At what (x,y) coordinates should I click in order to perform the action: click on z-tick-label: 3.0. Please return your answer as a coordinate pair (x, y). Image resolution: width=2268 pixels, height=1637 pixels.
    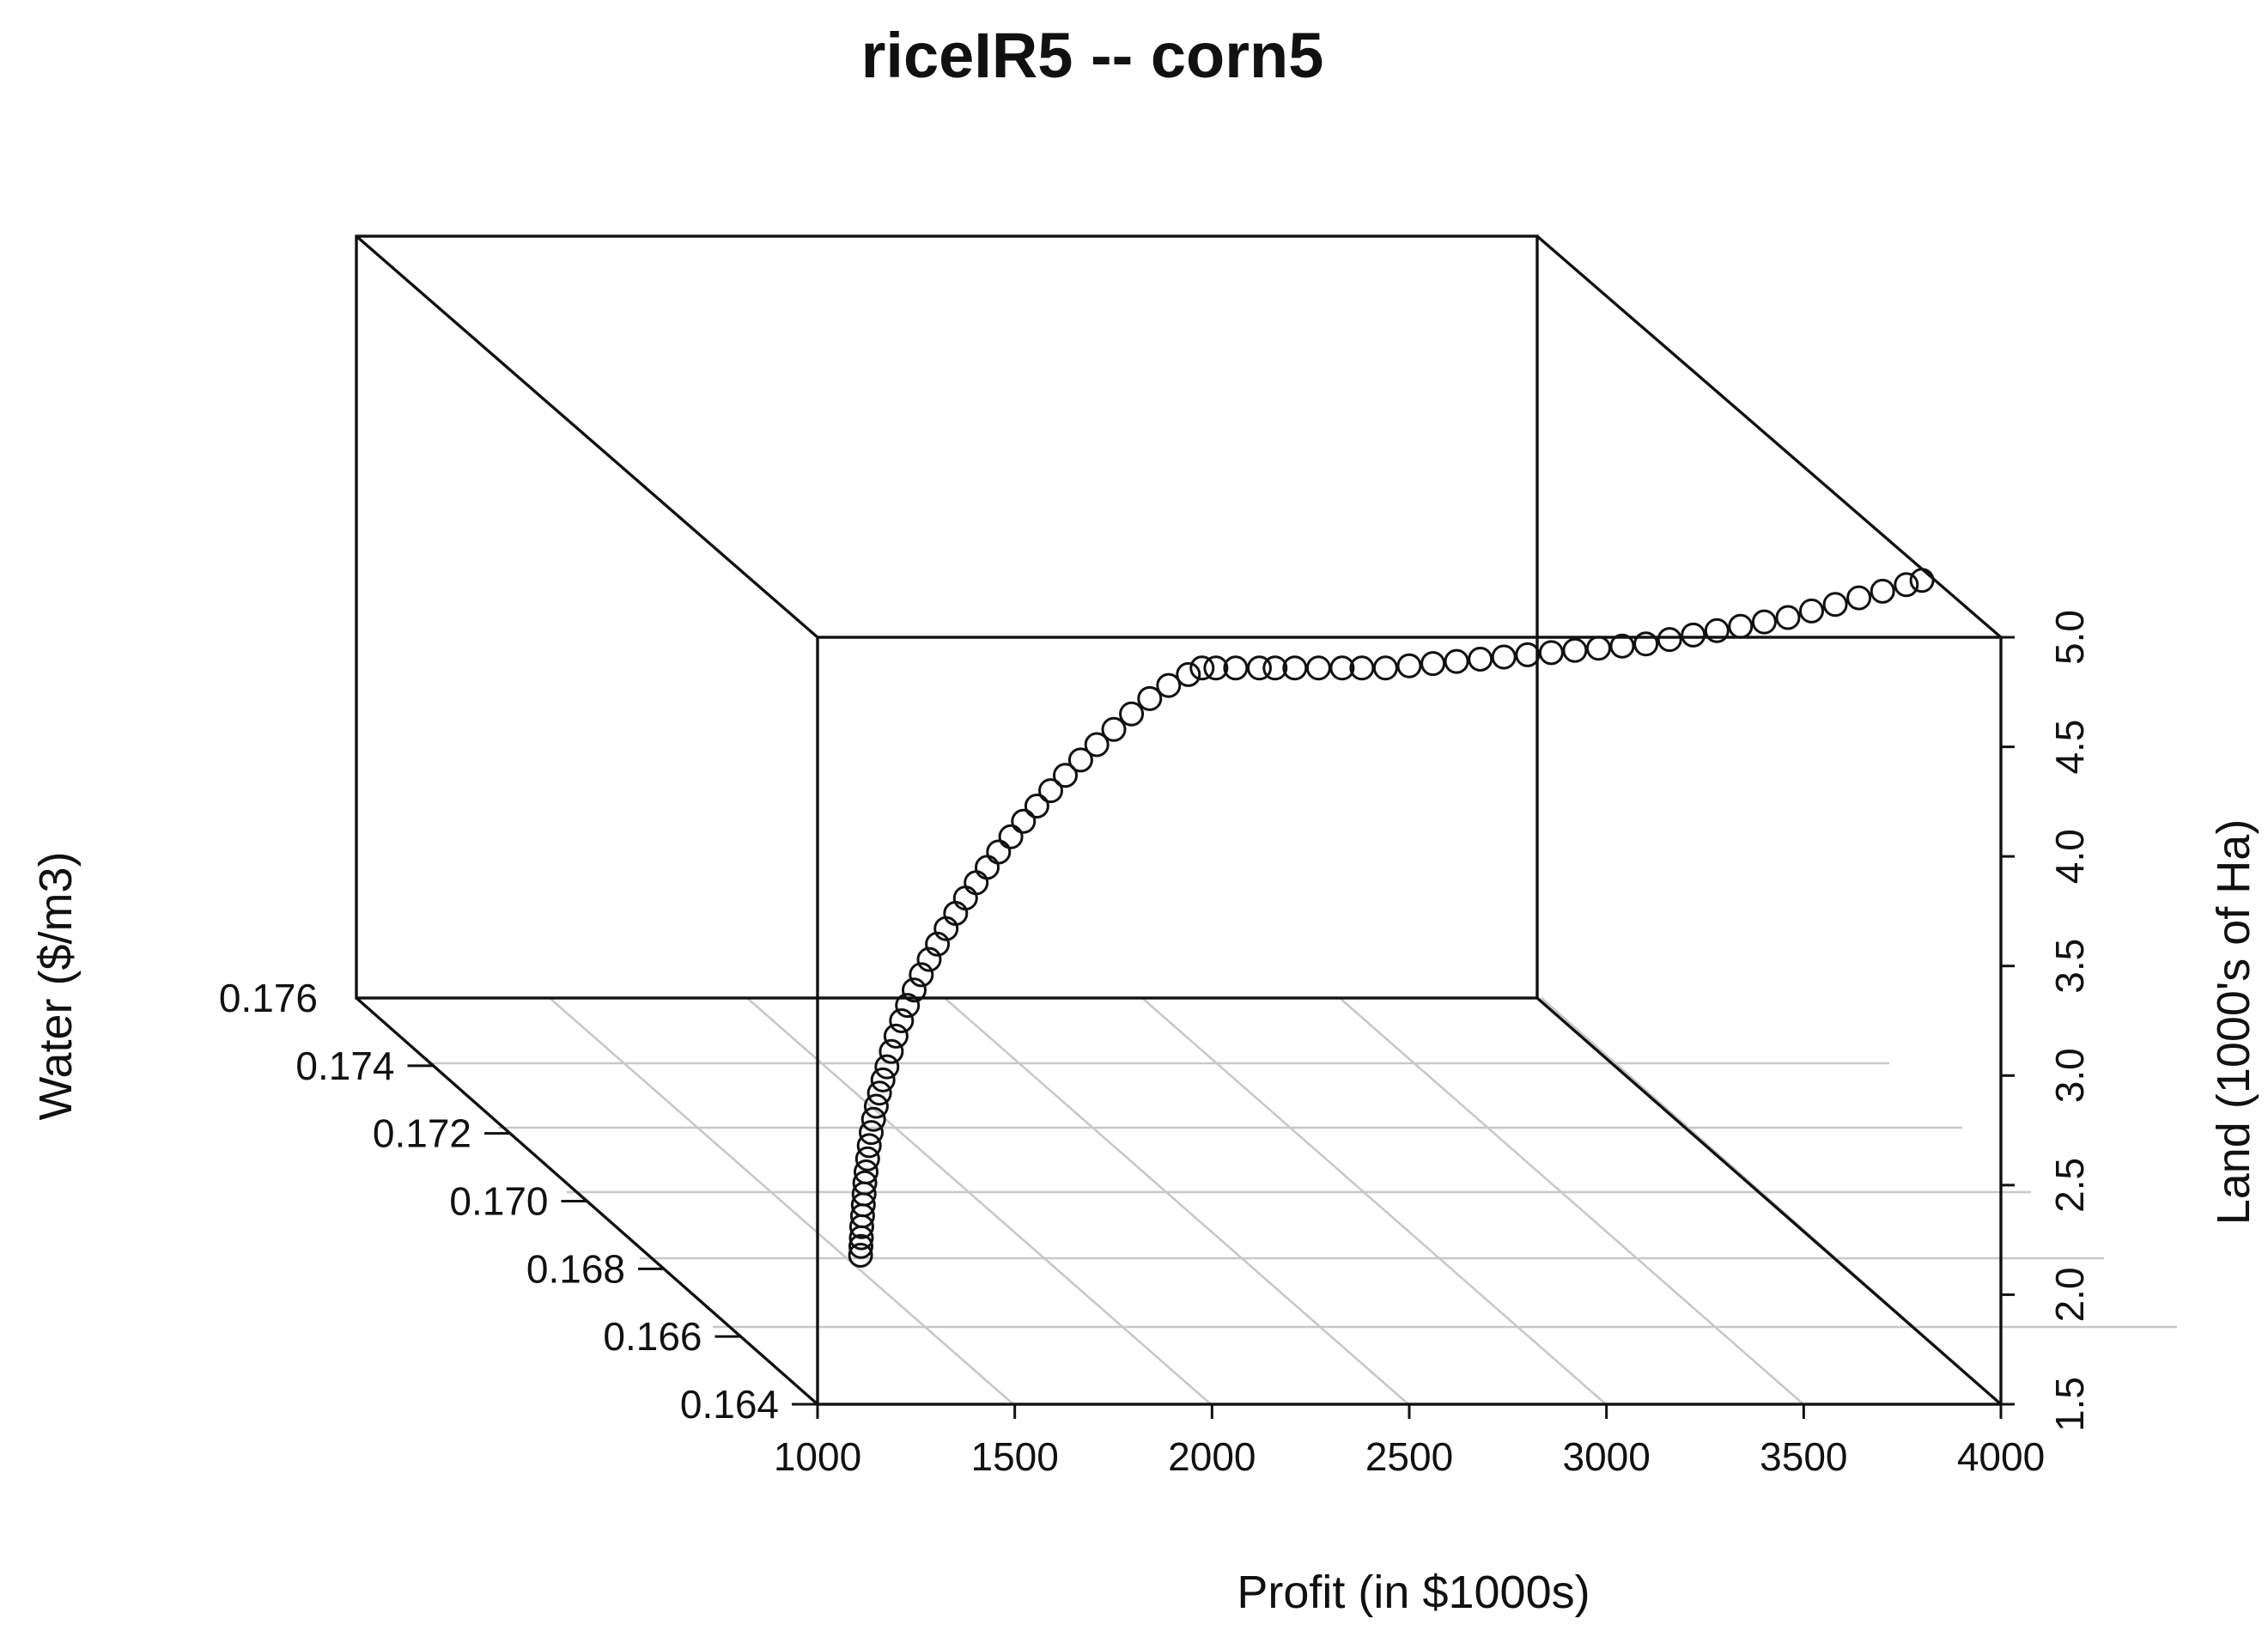
    Looking at the image, I should click on (2069, 1075).